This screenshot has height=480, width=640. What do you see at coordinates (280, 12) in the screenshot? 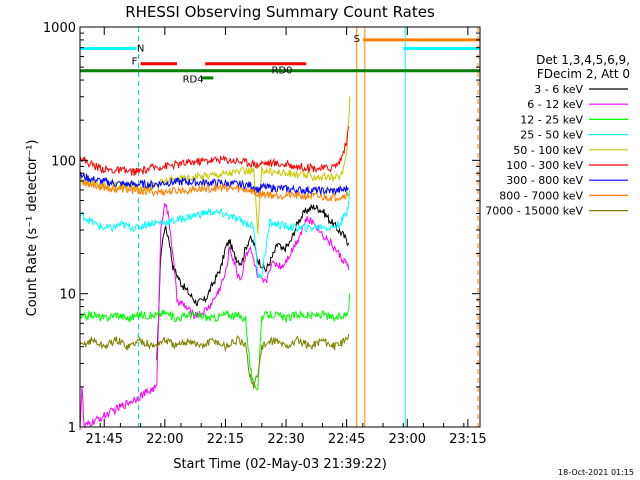
I see `chart-title: RHESSI Observing Summary Count Rates` at bounding box center [280, 12].